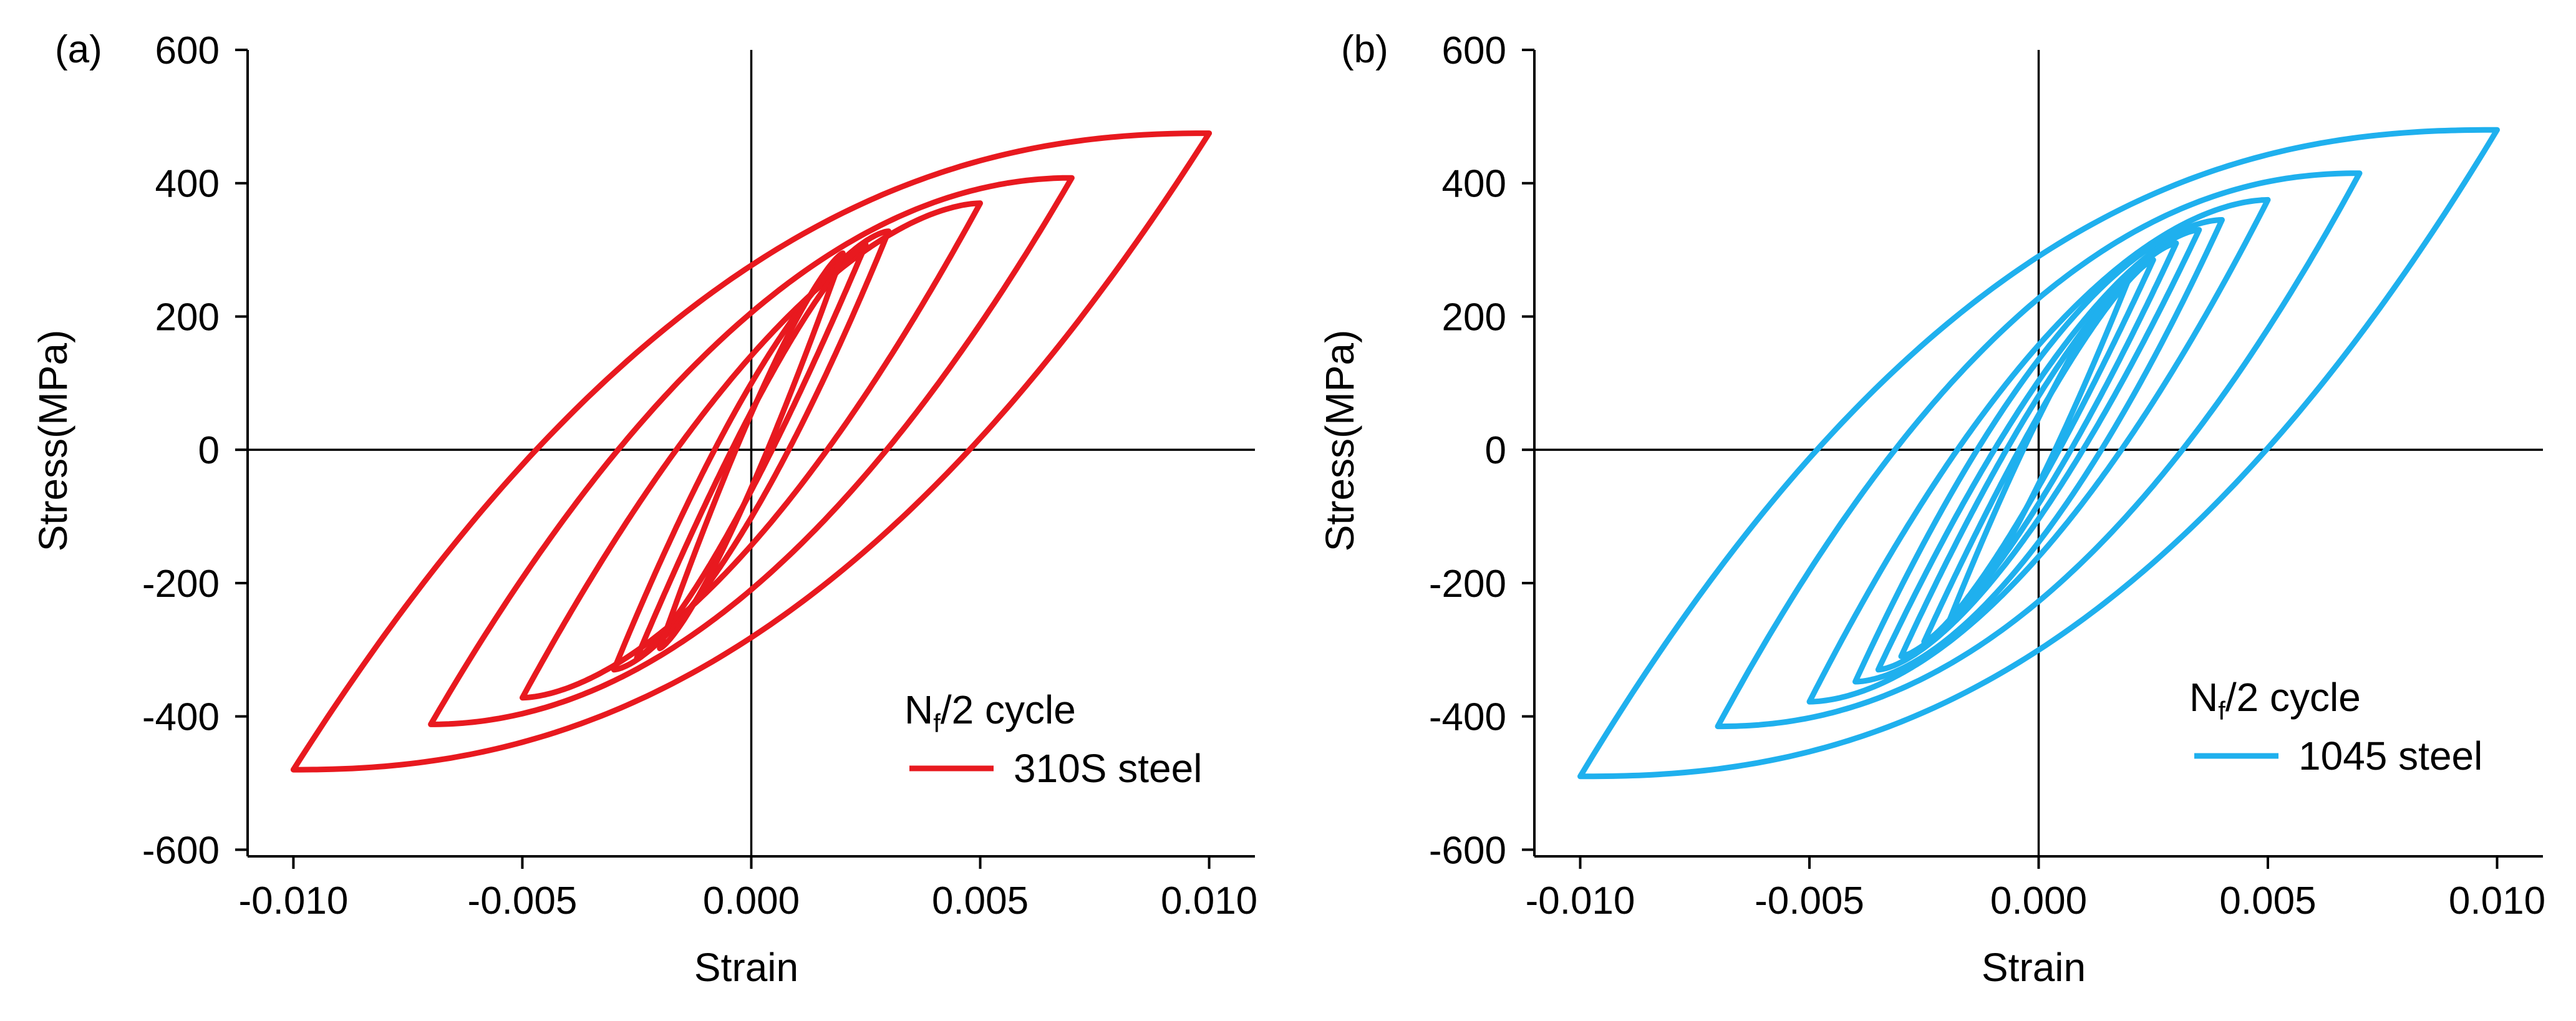  What do you see at coordinates (1053, 739) in the screenshot?
I see `legend: Nf/2 cycle 310S steel` at bounding box center [1053, 739].